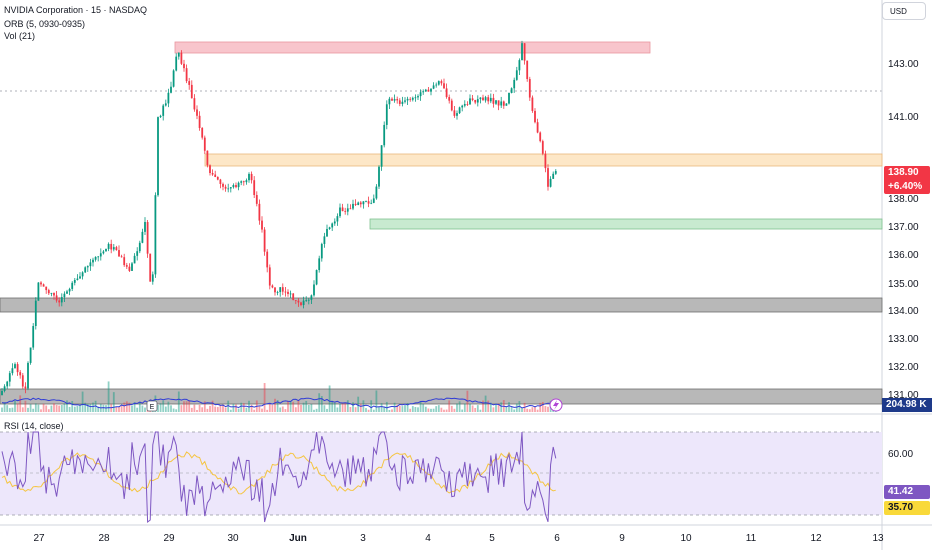  What do you see at coordinates (556, 405) in the screenshot?
I see `lightning-icon` at bounding box center [556, 405].